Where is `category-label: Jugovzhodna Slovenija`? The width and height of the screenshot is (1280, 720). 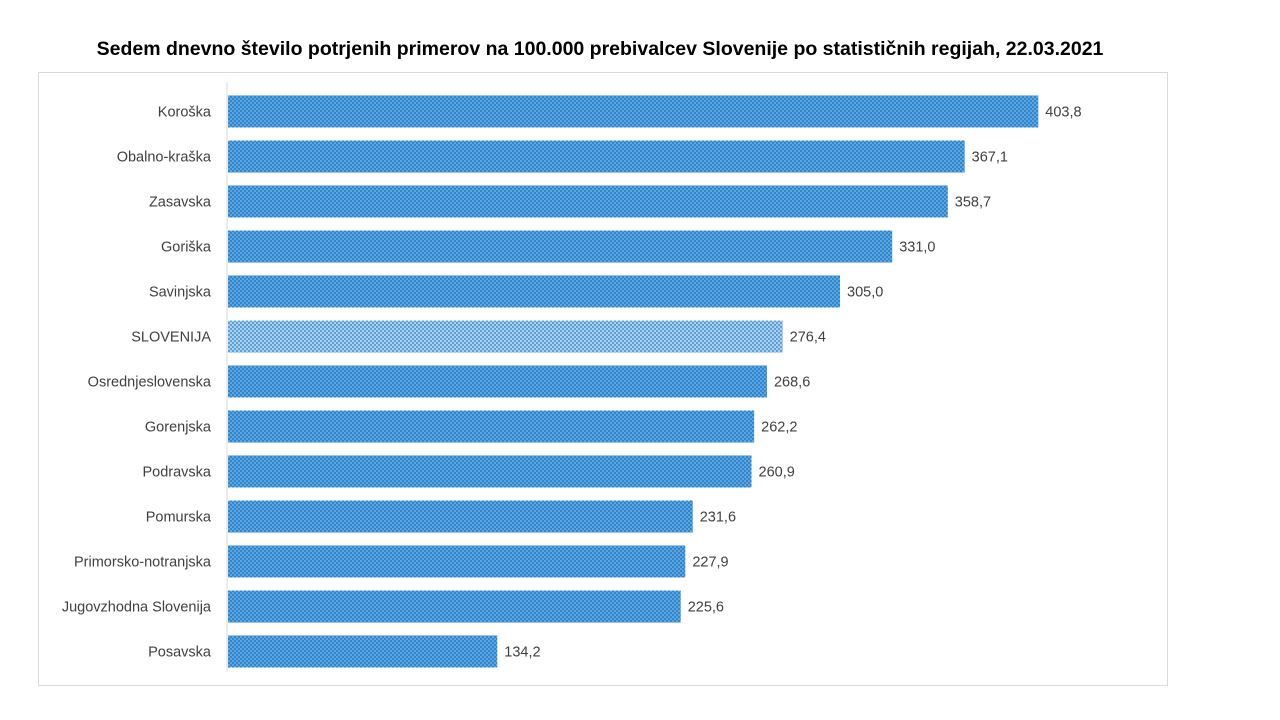
category-label: Jugovzhodna Slovenija is located at coordinates (137, 608).